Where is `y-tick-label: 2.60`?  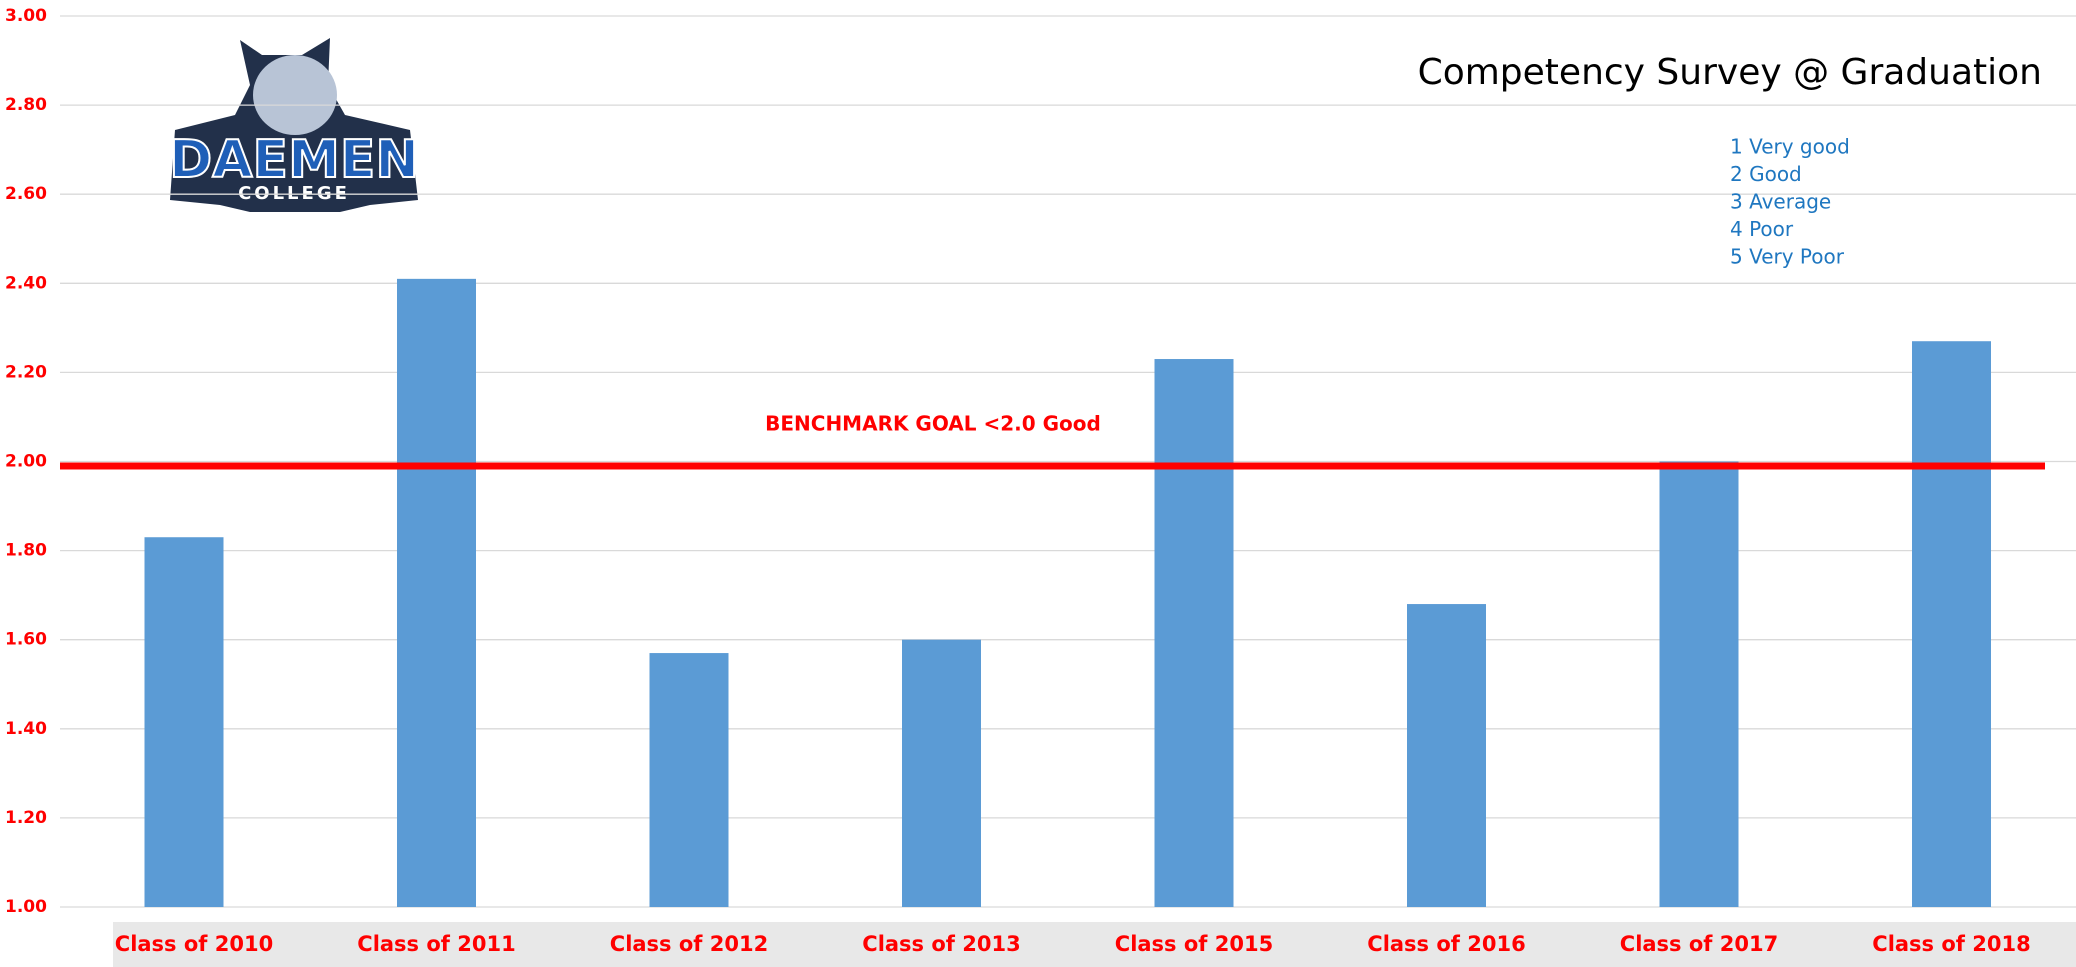
y-tick-label: 2.60 is located at coordinates (26, 194).